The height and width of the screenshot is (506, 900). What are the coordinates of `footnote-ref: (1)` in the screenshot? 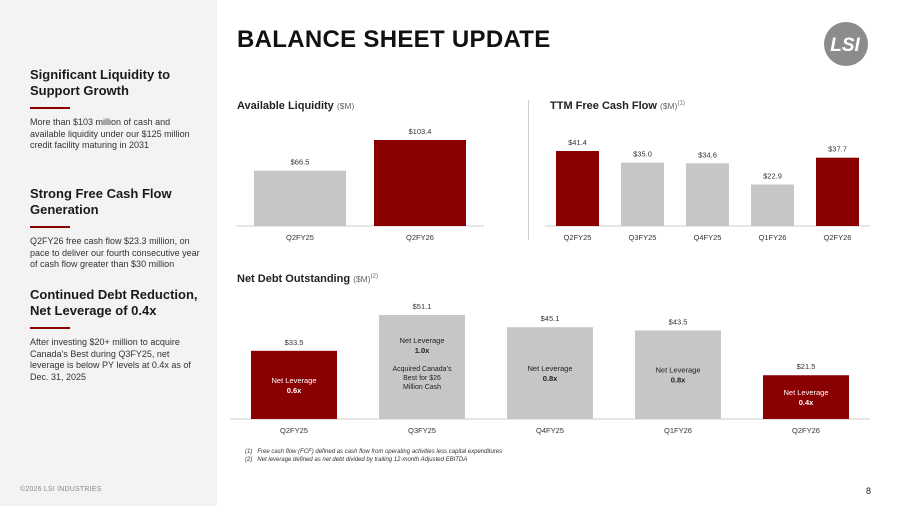 It's located at (681, 103).